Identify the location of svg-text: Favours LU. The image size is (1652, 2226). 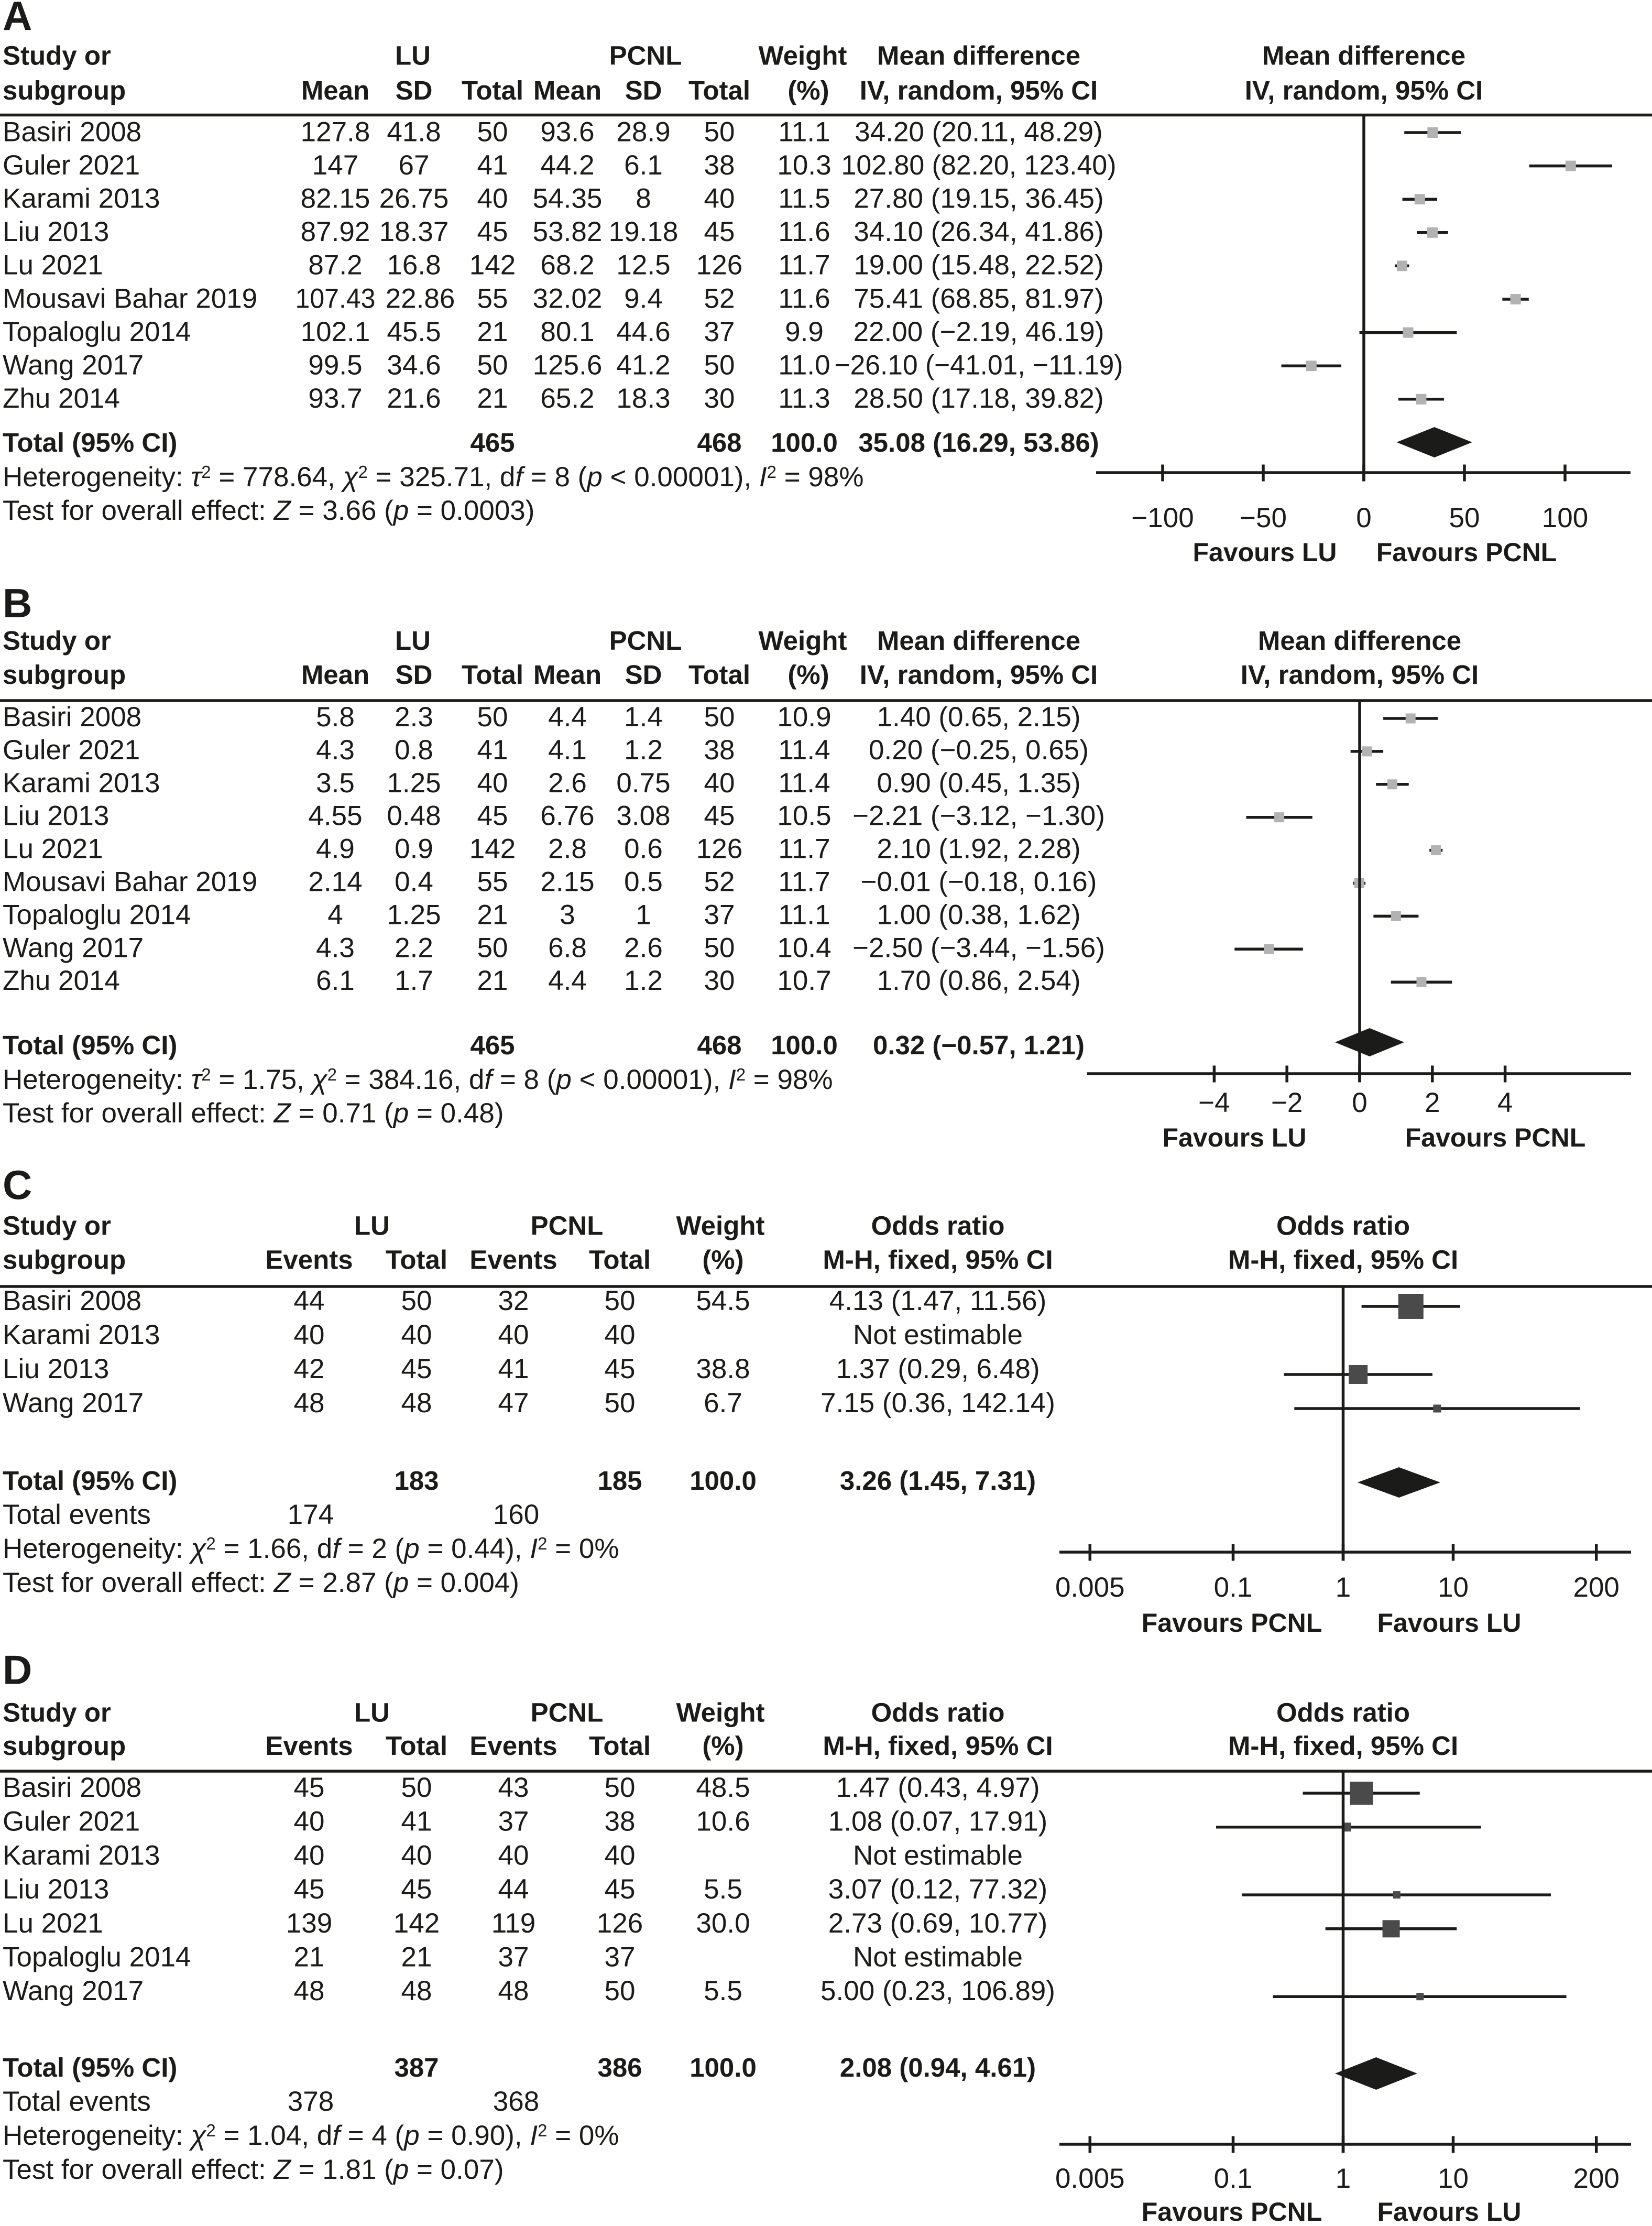
(1264, 552).